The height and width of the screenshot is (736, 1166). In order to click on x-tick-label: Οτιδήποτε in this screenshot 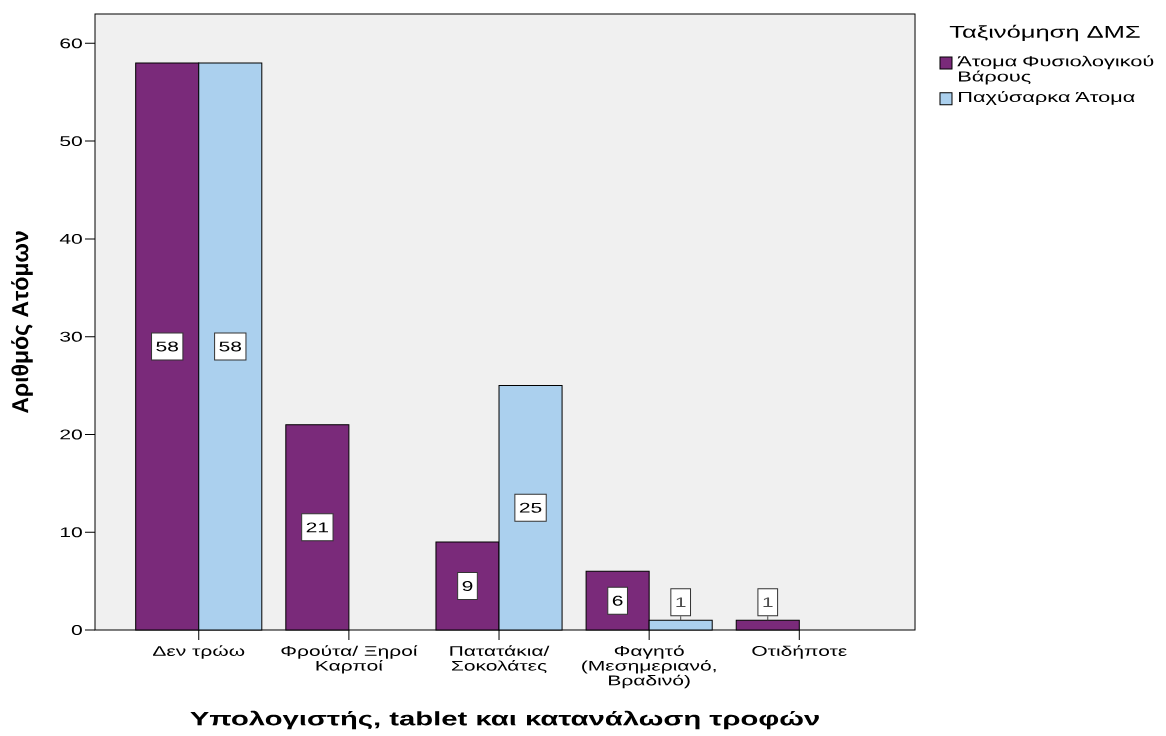, I will do `click(799, 652)`.